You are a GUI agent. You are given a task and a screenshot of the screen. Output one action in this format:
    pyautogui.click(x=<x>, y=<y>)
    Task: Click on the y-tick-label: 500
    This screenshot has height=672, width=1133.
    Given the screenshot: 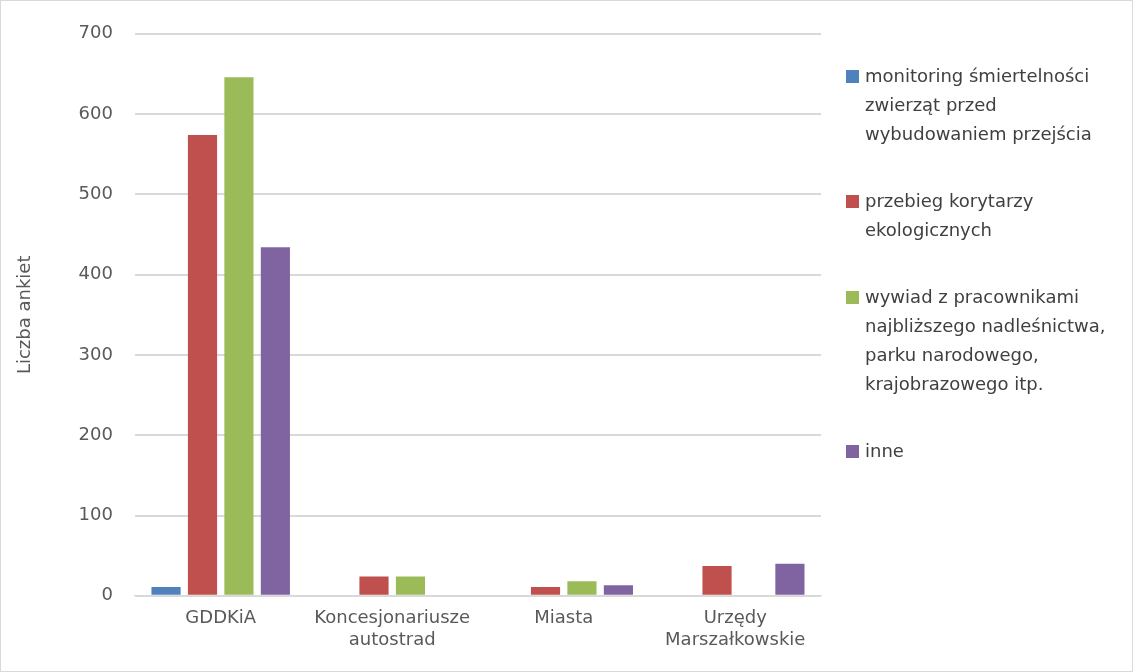 What is the action you would take?
    pyautogui.click(x=95, y=193)
    